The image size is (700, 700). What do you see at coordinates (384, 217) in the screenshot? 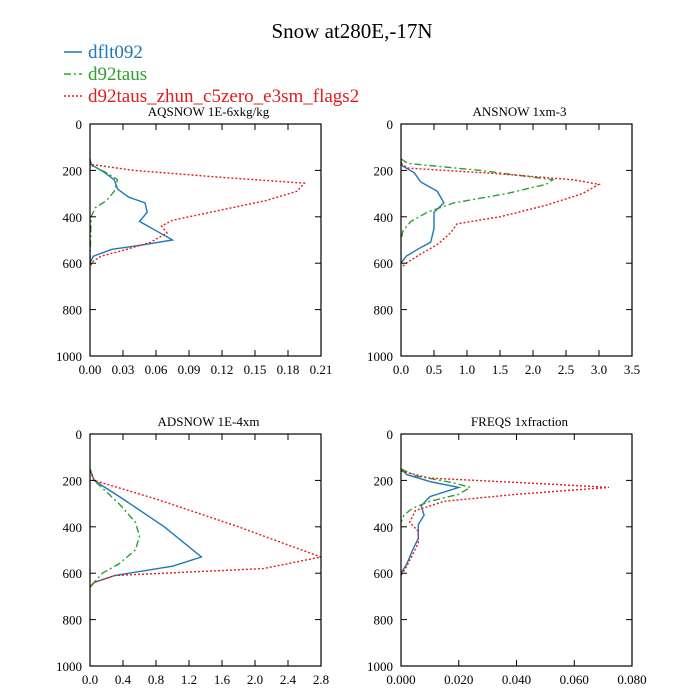
I see `y-tick-label-1-2: 400` at bounding box center [384, 217].